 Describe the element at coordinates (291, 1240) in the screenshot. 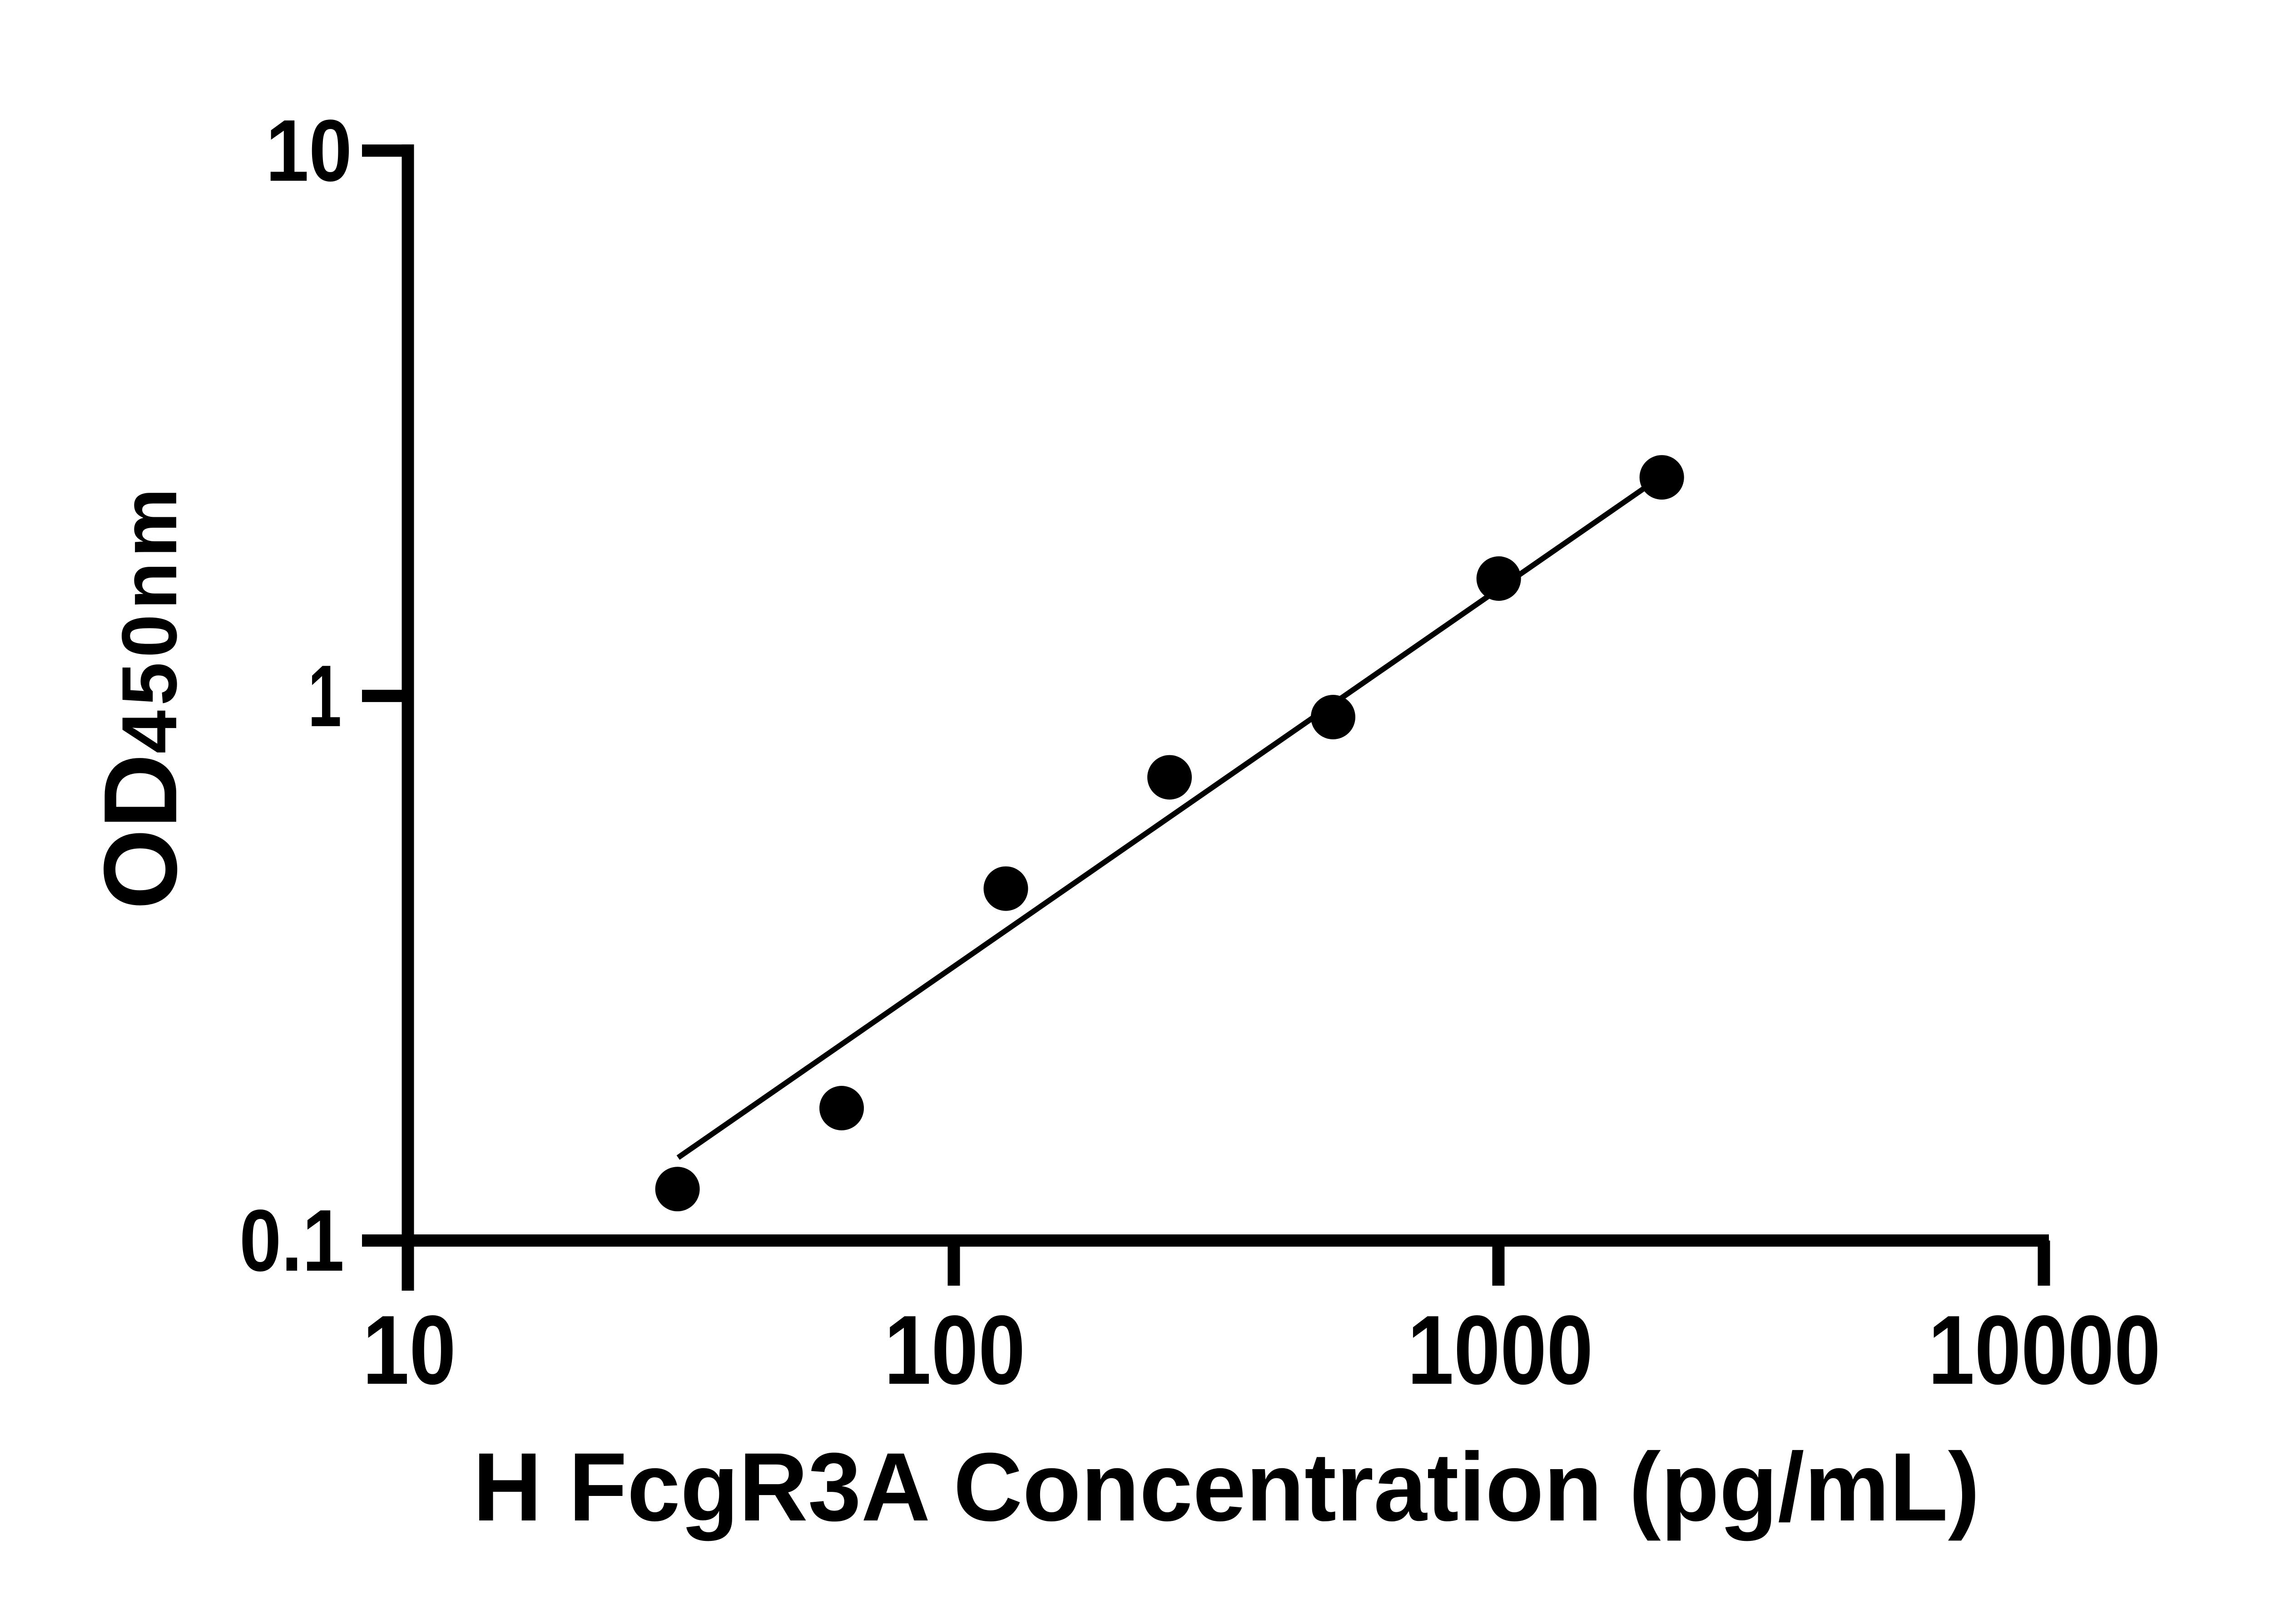

I see `svg-text: 0.1` at that location.